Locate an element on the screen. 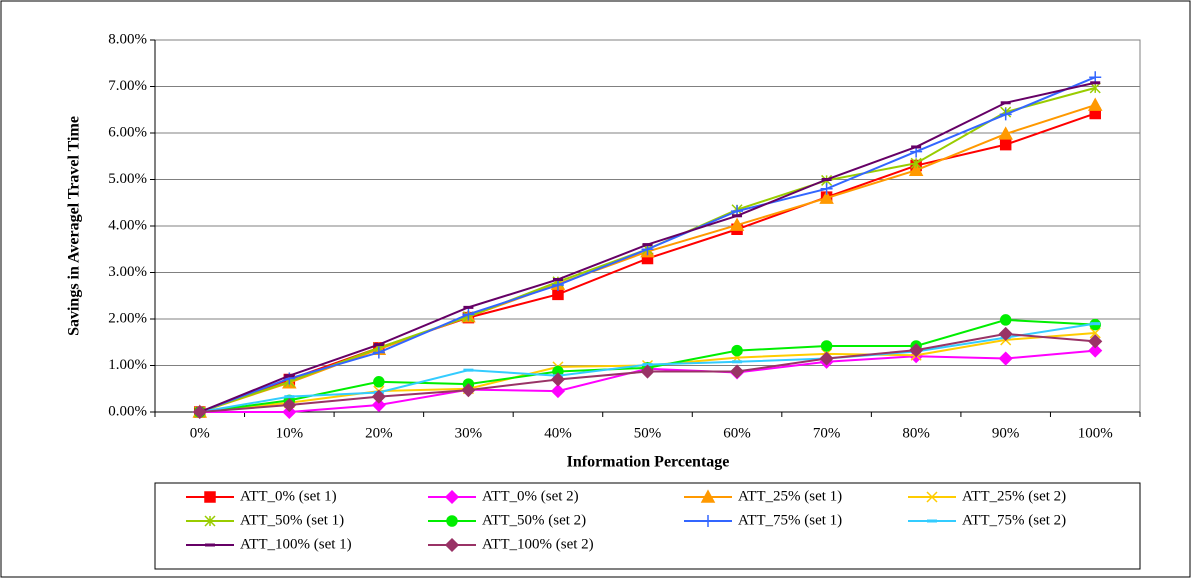 Image resolution: width=1192 pixels, height=584 pixels. x-tick-label: 0% is located at coordinates (200, 433).